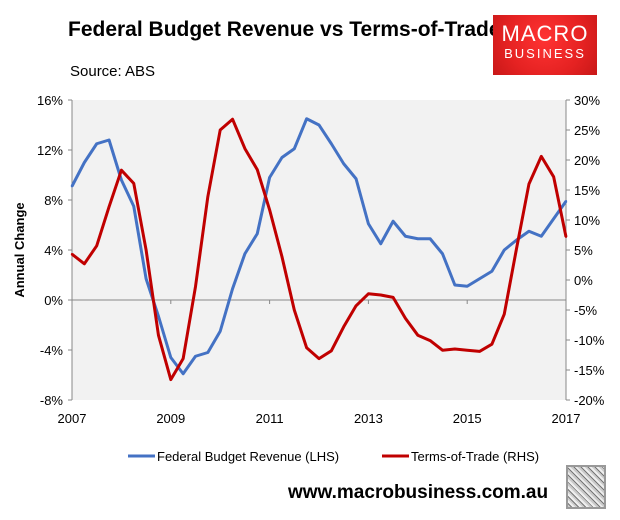 This screenshot has height=520, width=620. What do you see at coordinates (53, 250) in the screenshot?
I see `left-tick-label: 4%` at bounding box center [53, 250].